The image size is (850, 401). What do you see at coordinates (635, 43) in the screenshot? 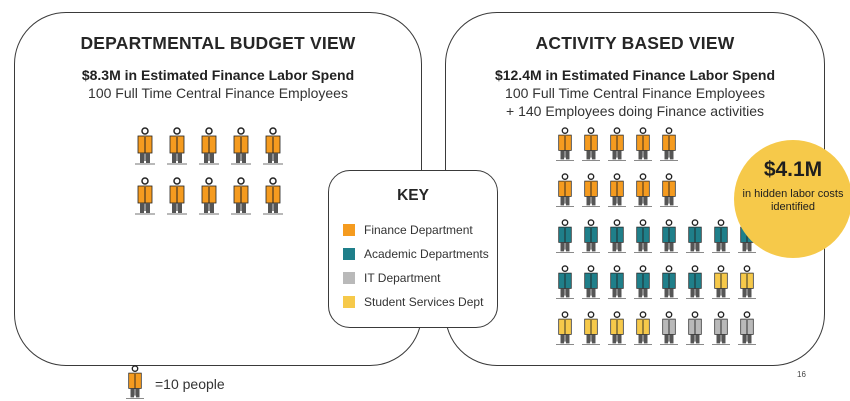
I see `right-panel-title: ACTIVITY BASED VIEW` at bounding box center [635, 43].